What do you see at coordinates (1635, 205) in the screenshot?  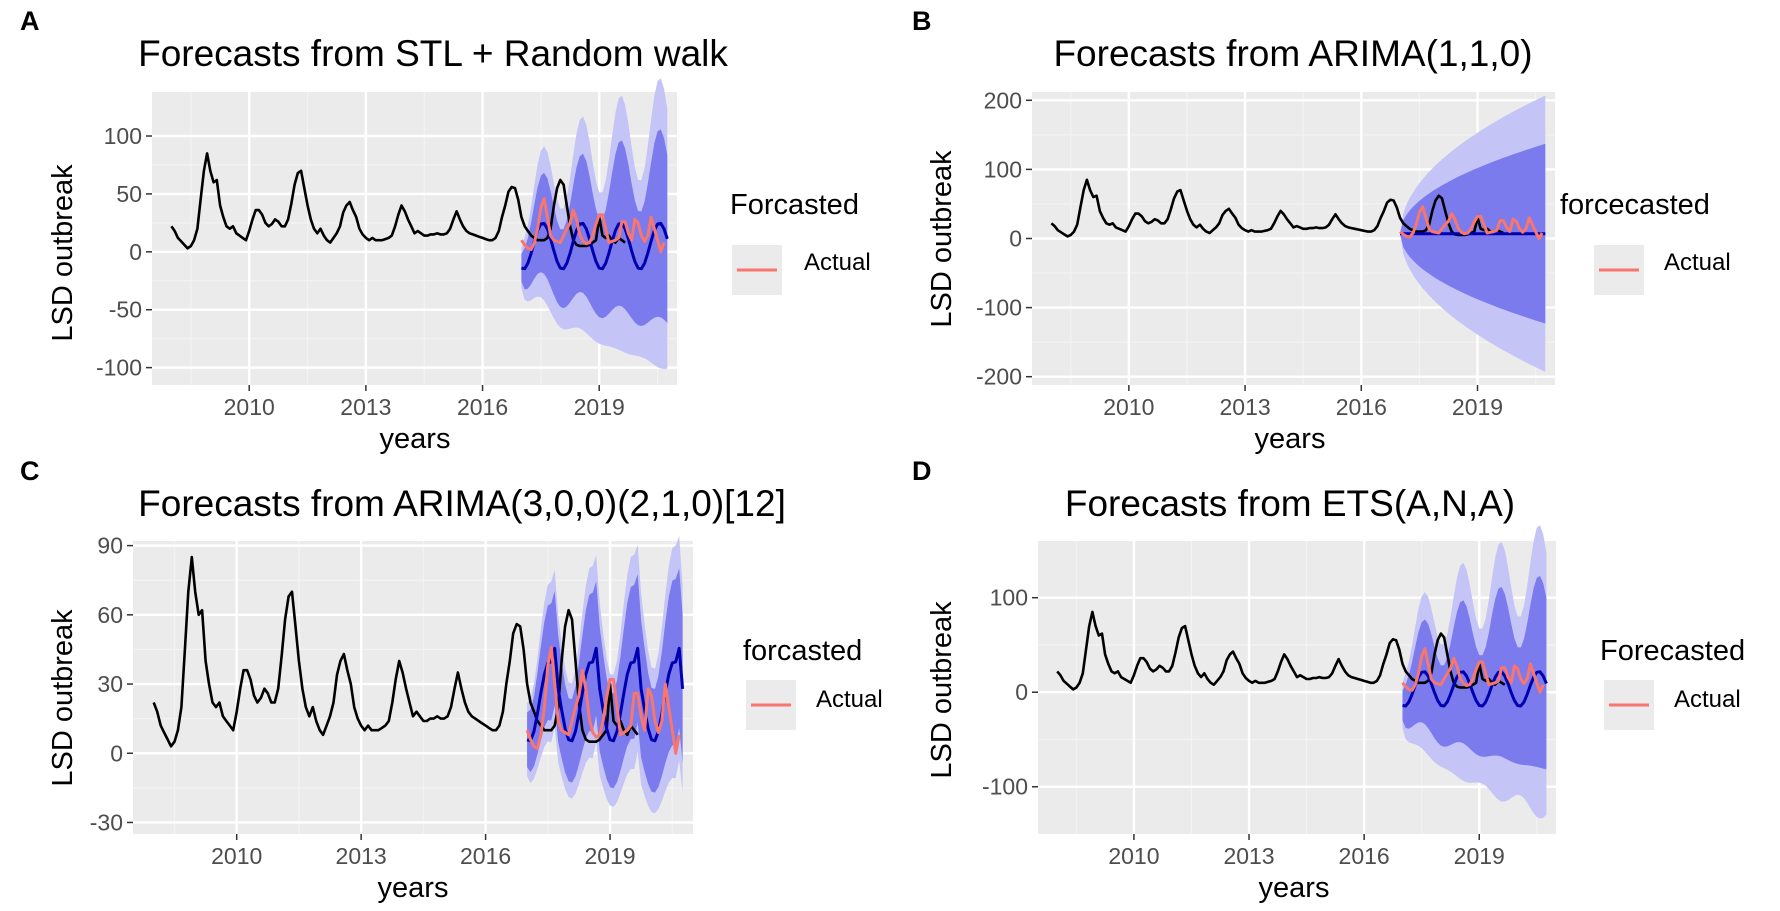 I see `legend-title: forcecasted` at bounding box center [1635, 205].